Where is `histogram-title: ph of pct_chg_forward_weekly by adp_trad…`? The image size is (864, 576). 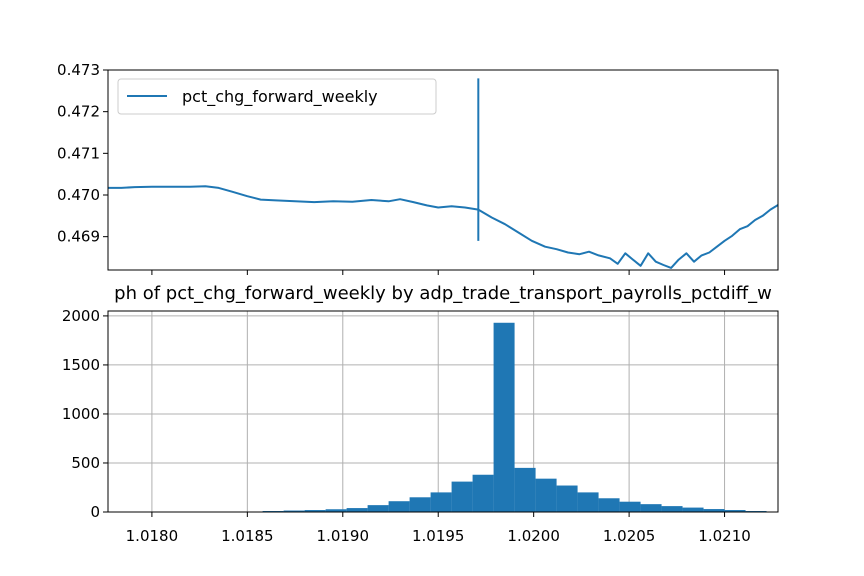
histogram-title: ph of pct_chg_forward_weekly by adp_trad… is located at coordinates (443, 293).